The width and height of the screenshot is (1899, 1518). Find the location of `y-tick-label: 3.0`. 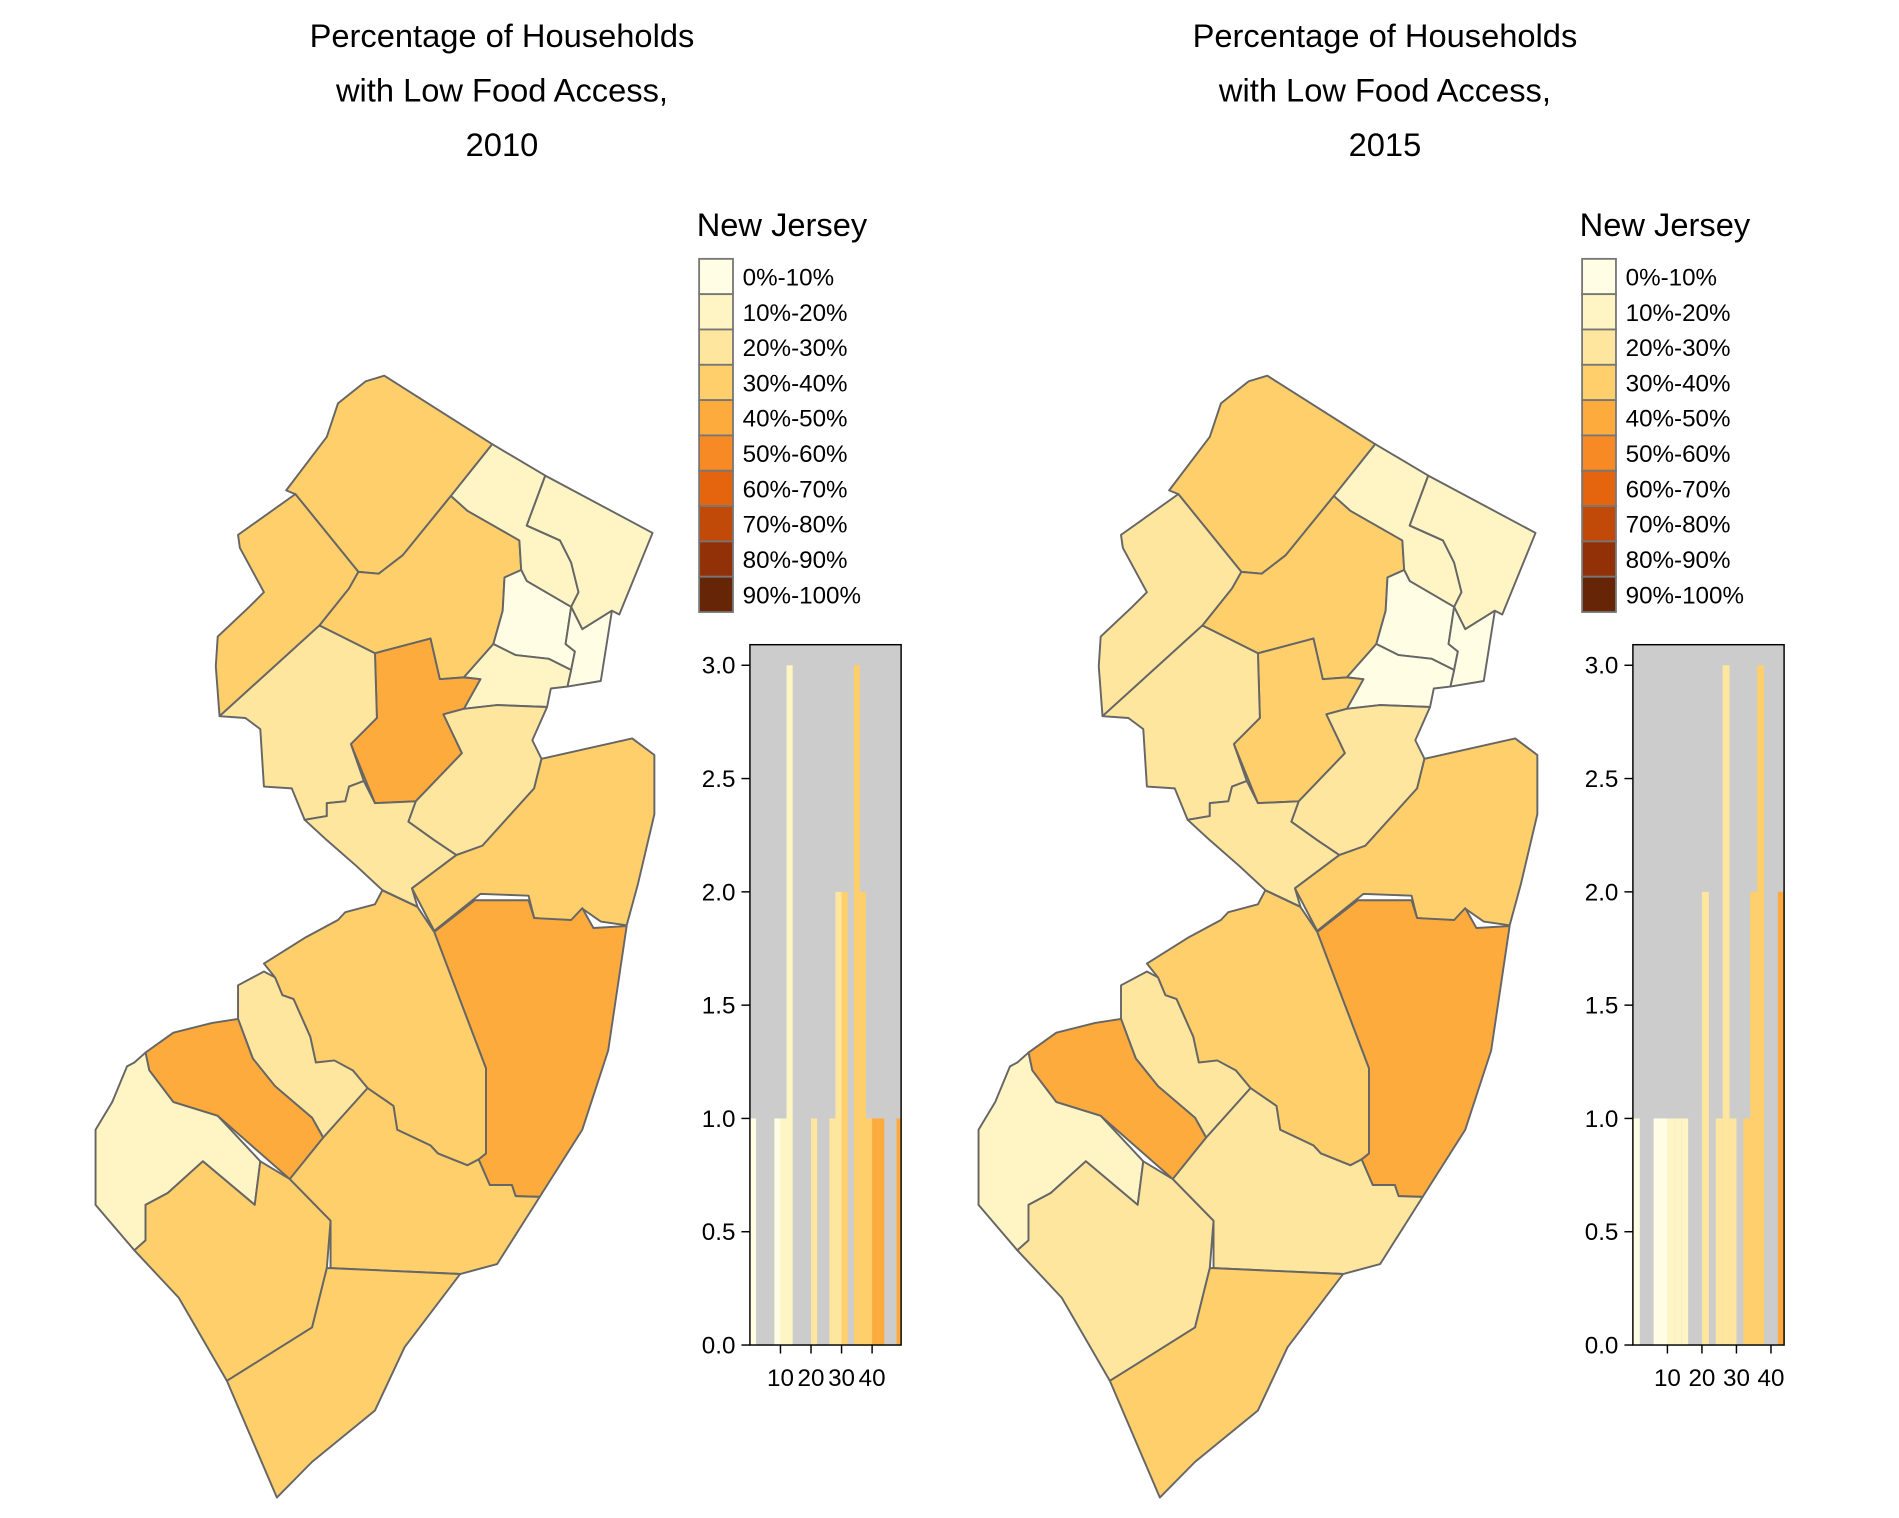

y-tick-label: 3.0 is located at coordinates (1602, 666).